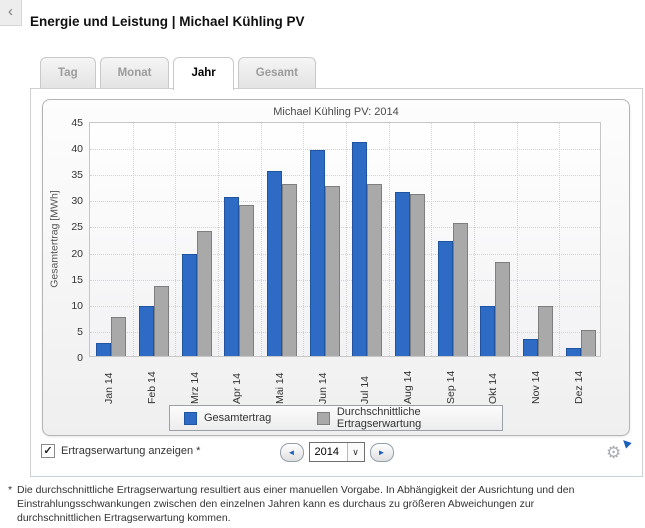 The image size is (645, 528). Describe the element at coordinates (194, 387) in the screenshot. I see `x-tick-label: Mrz 14` at that location.